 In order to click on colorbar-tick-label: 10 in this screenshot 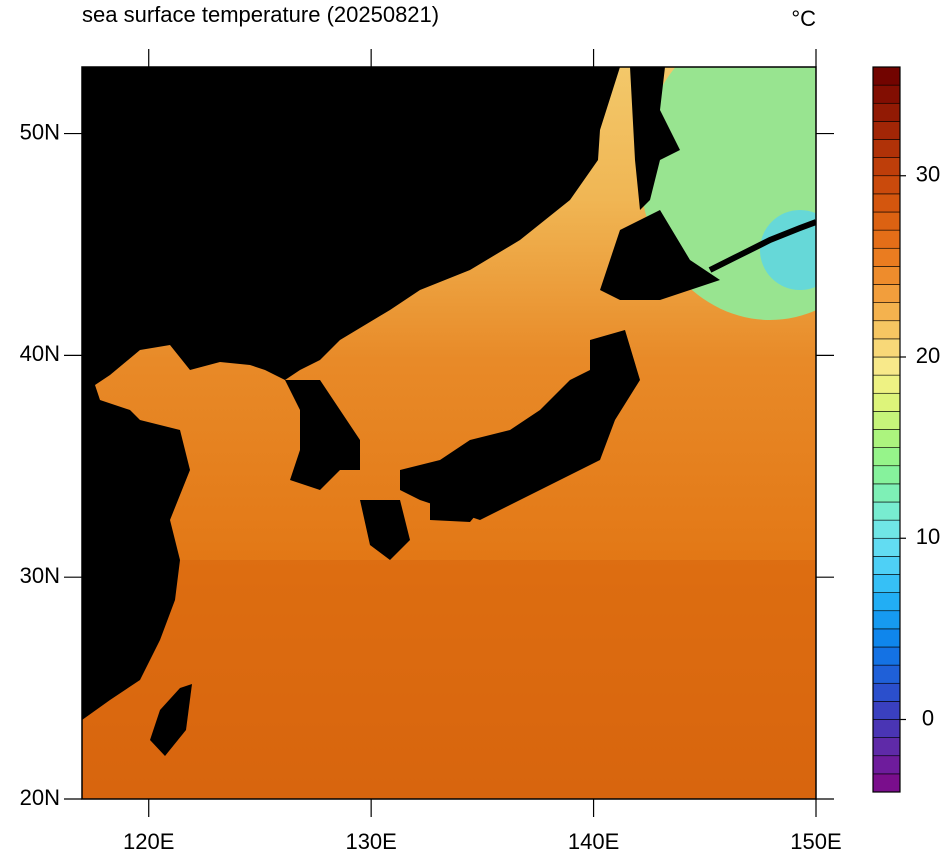, I will do `click(928, 536)`.